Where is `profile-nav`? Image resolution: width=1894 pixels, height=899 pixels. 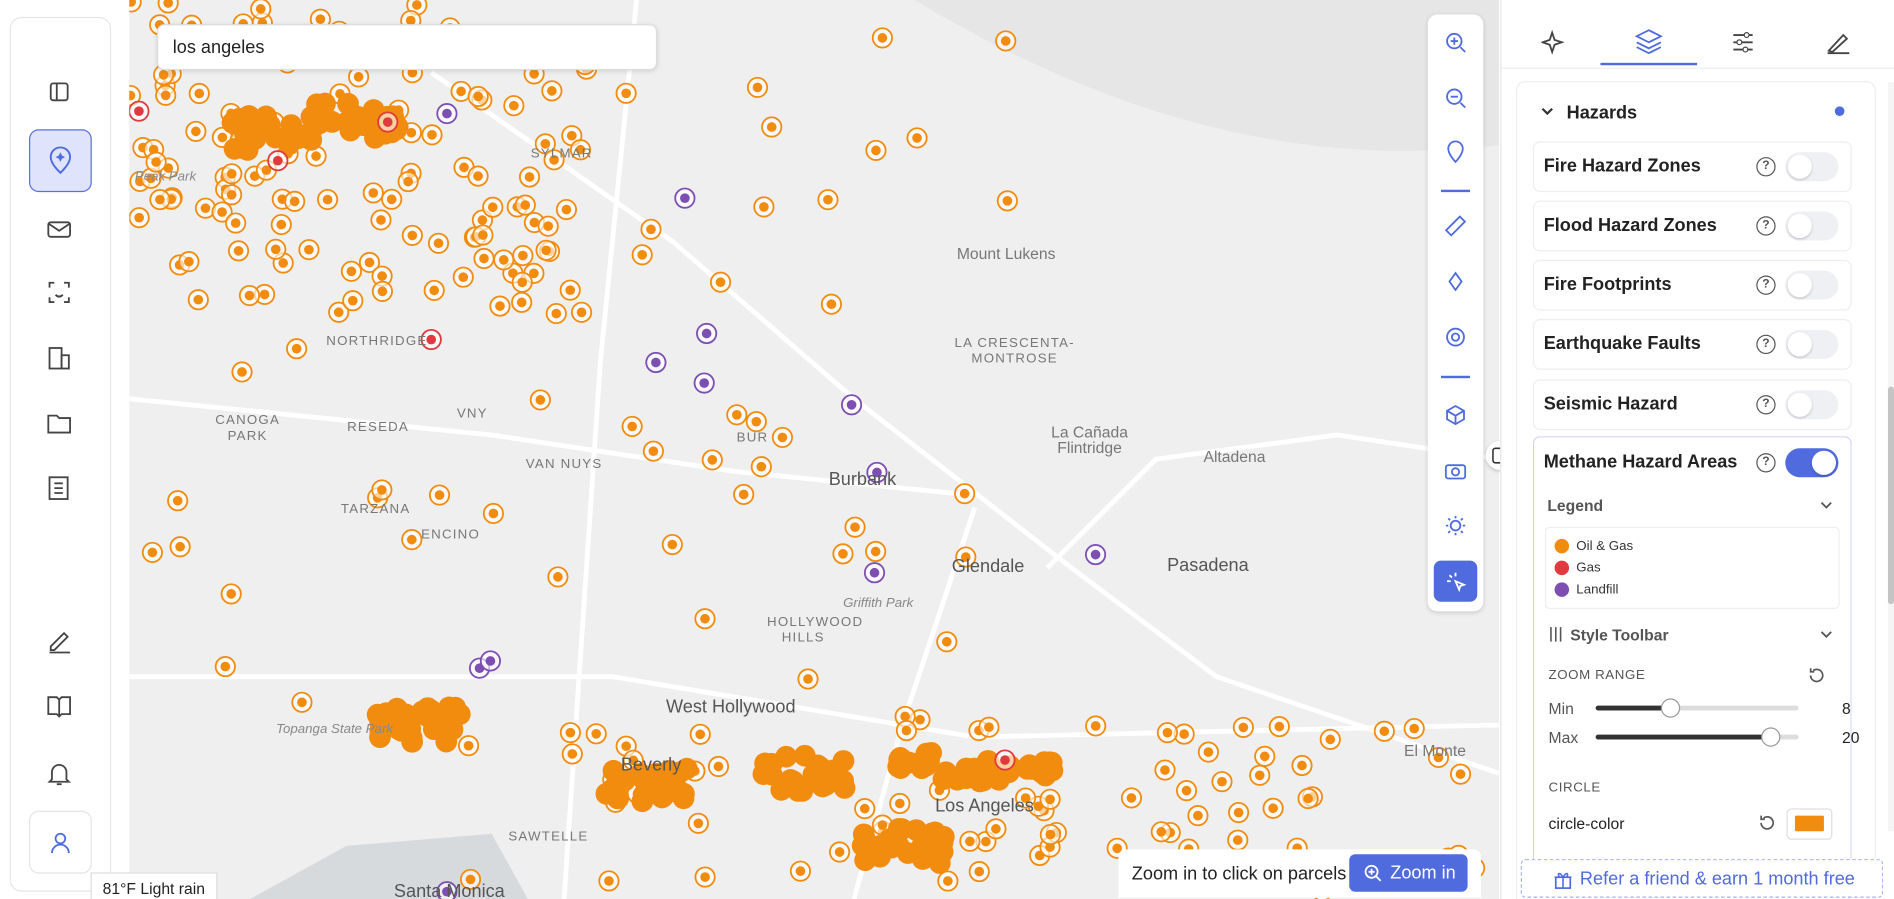 profile-nav is located at coordinates (60, 842).